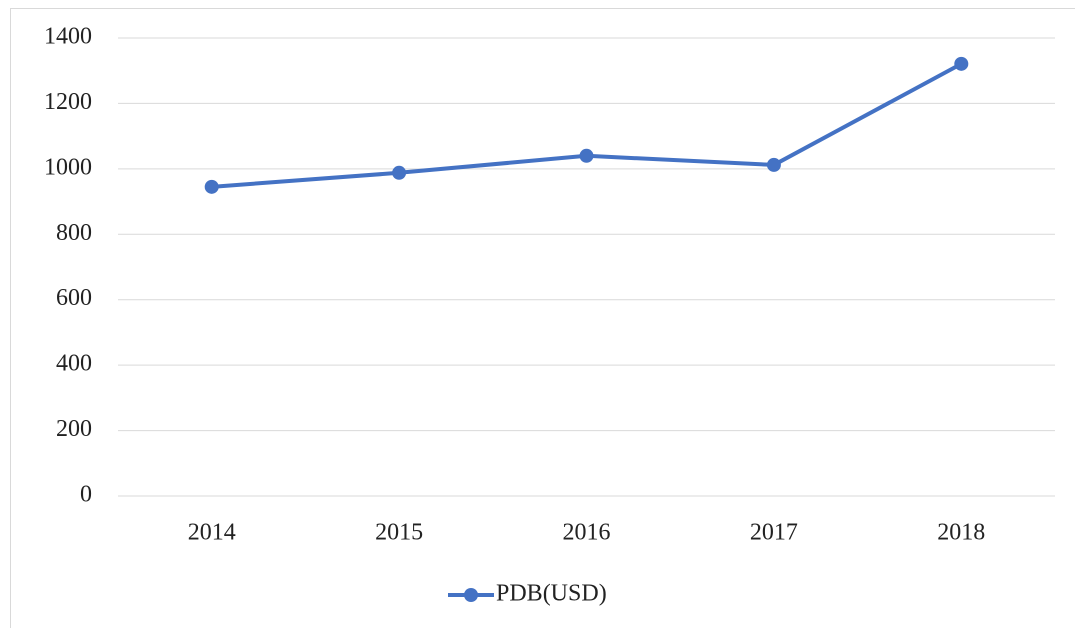 The height and width of the screenshot is (628, 1075). Describe the element at coordinates (774, 533) in the screenshot. I see `x-tick-label: 2017` at that location.